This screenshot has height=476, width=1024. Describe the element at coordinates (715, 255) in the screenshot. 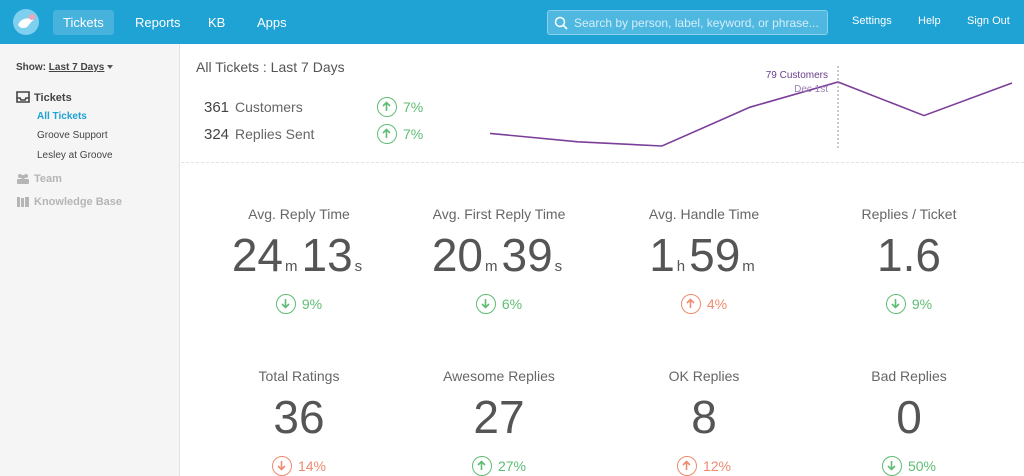

I see `metric-number: 59` at that location.